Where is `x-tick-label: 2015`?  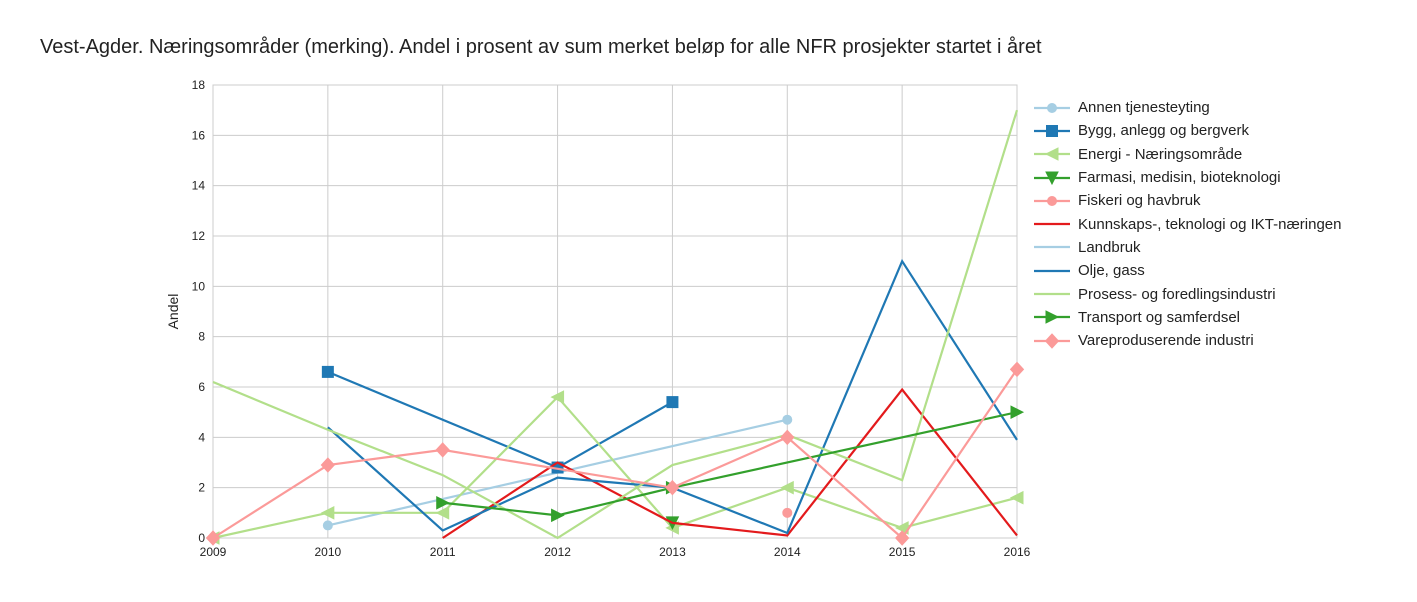
x-tick-label: 2015 is located at coordinates (902, 552).